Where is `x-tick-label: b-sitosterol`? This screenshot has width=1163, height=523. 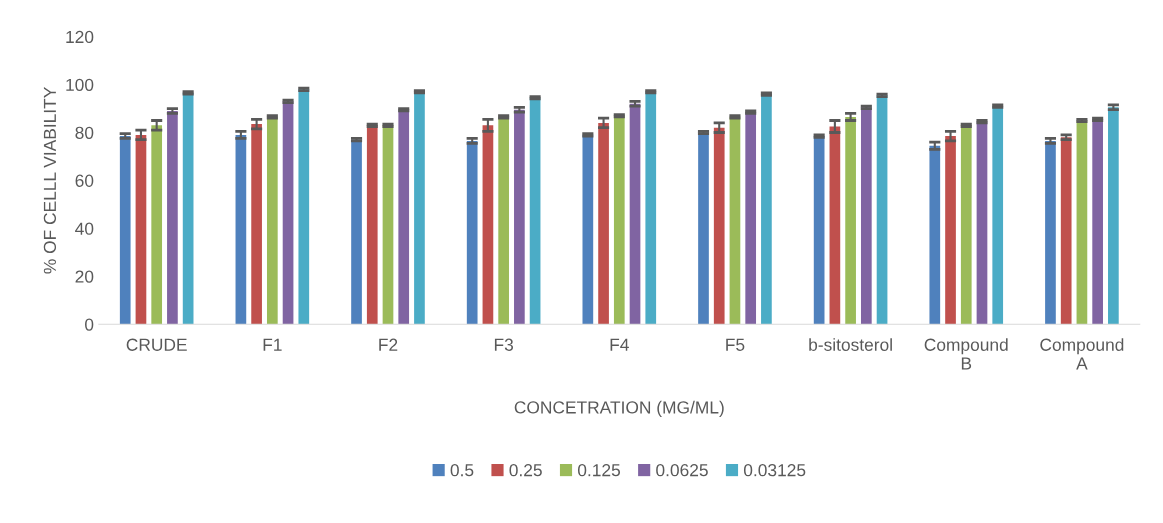
x-tick-label: b-sitosterol is located at coordinates (850, 344).